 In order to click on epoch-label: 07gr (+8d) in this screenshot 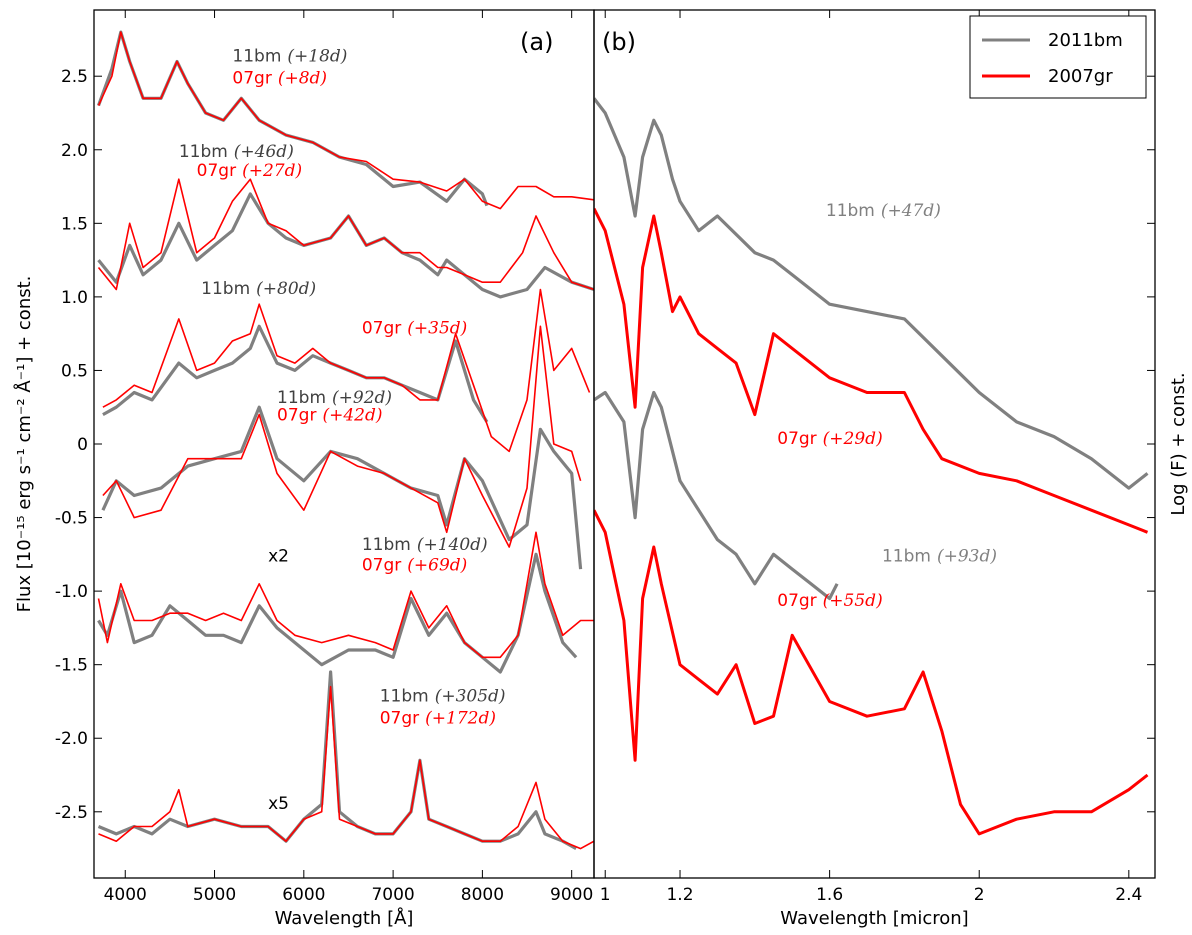, I will do `click(279, 79)`.